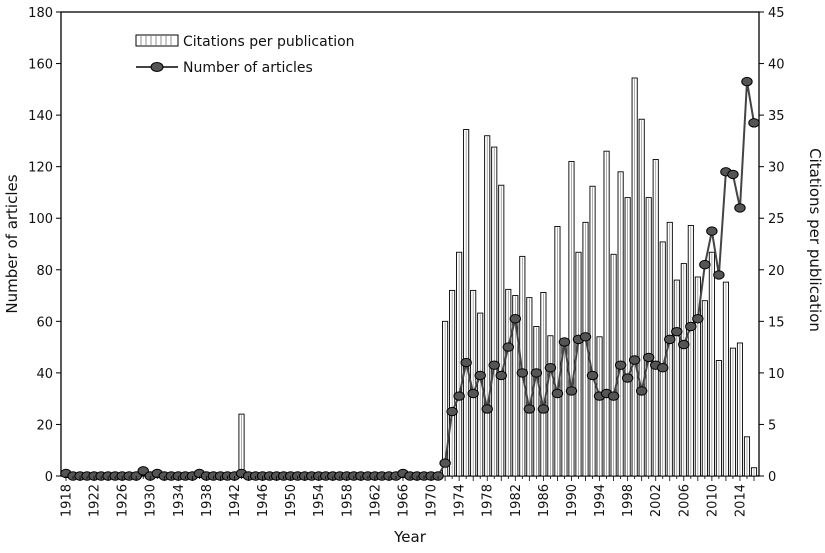 This screenshot has height=553, width=825. Describe the element at coordinates (179, 500) in the screenshot. I see `x-tick-label: 1934` at that location.